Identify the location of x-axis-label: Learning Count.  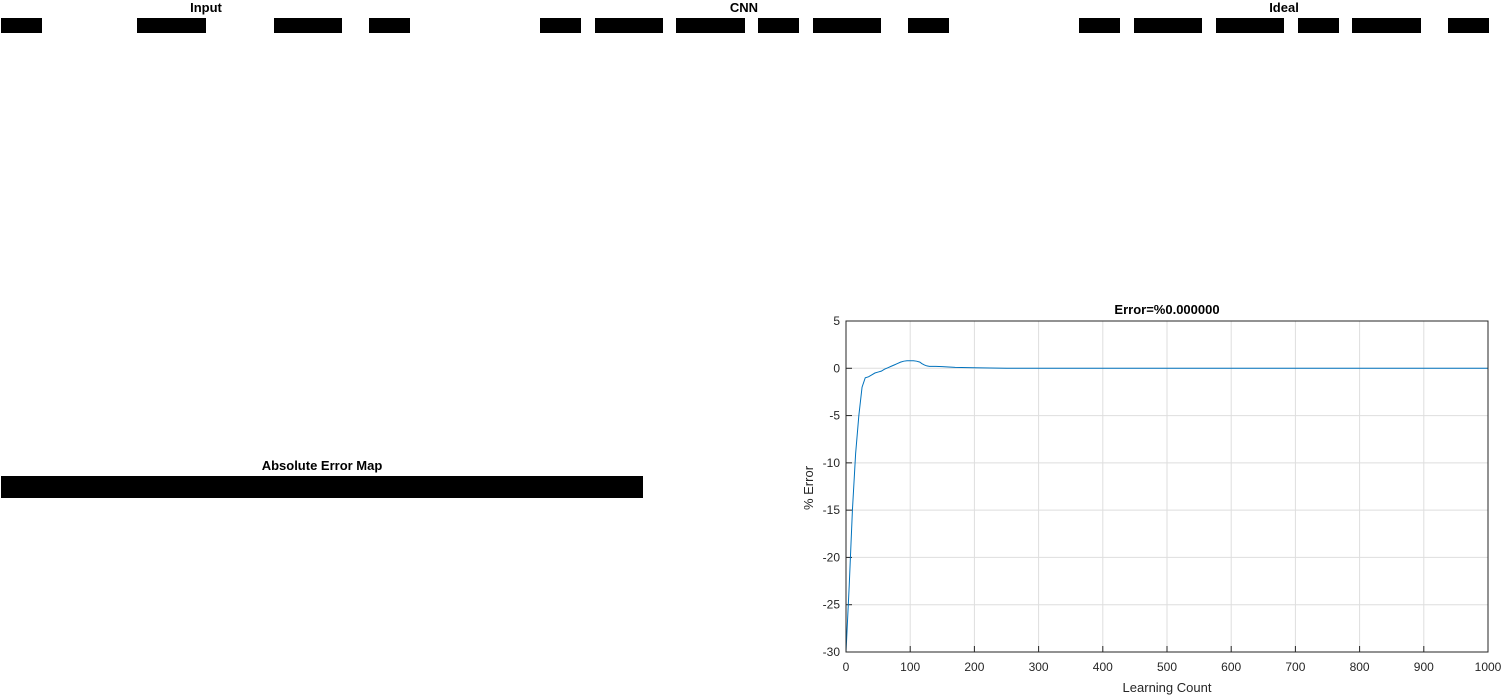
(1167, 687).